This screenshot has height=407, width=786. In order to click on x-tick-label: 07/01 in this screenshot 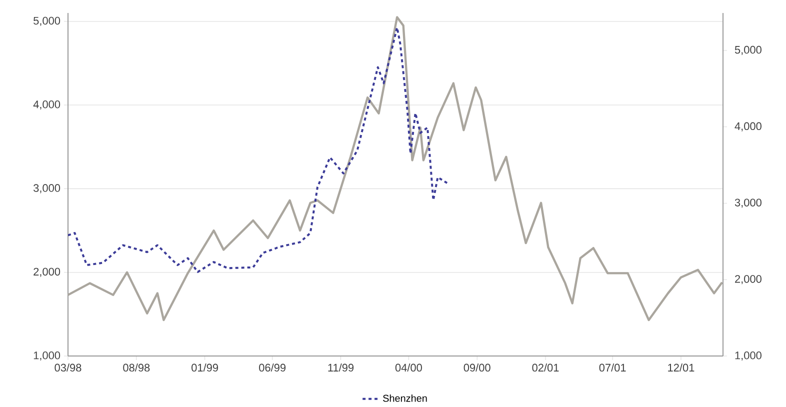, I will do `click(612, 368)`.